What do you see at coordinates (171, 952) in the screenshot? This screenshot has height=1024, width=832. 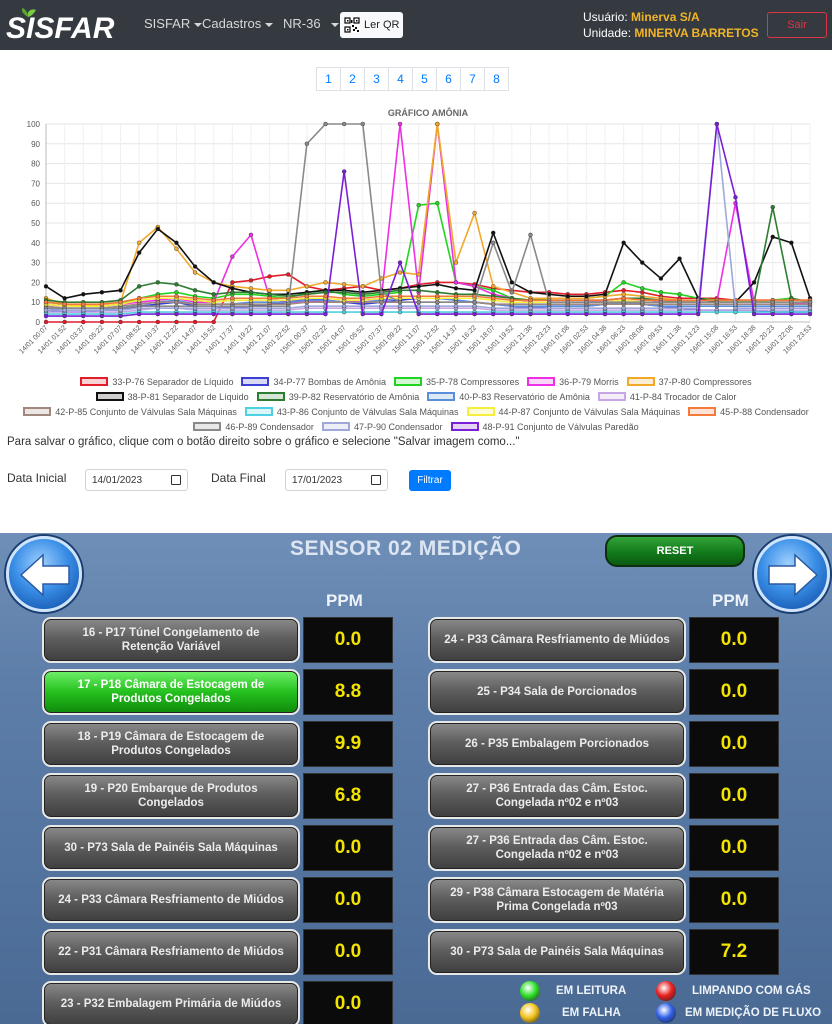 I see `sensor-button: 22 - P31 Câmara Resfriamento de Miúdos` at bounding box center [171, 952].